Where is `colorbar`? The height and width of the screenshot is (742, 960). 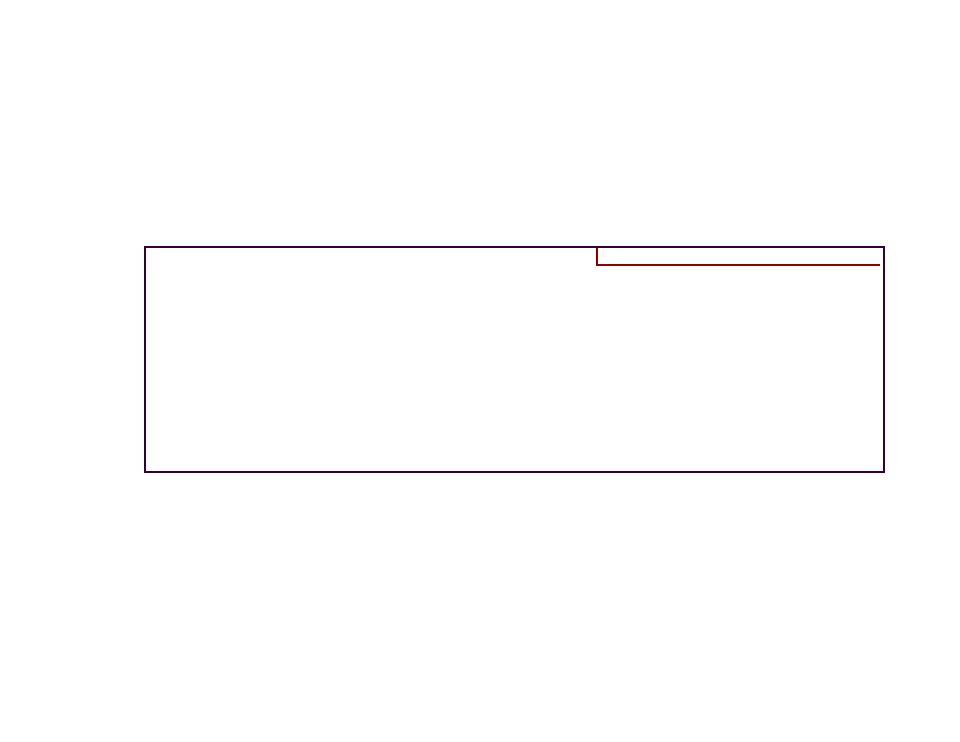
colorbar is located at coordinates (480, 625).